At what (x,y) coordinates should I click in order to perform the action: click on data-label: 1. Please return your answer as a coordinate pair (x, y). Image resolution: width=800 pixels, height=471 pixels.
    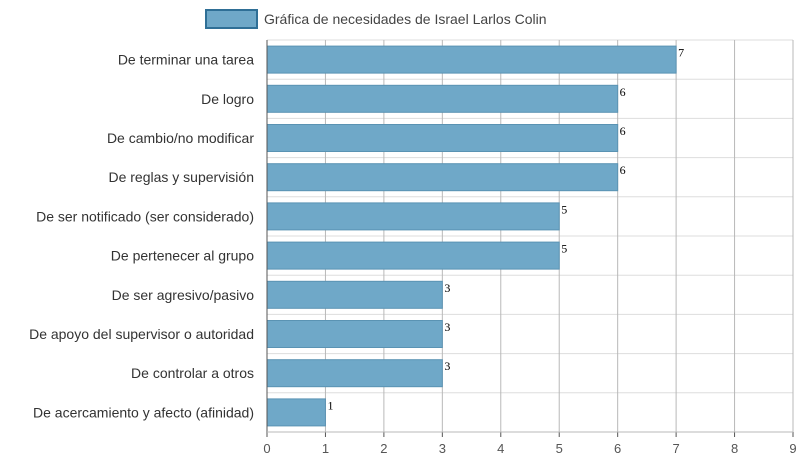
    Looking at the image, I should click on (330, 405).